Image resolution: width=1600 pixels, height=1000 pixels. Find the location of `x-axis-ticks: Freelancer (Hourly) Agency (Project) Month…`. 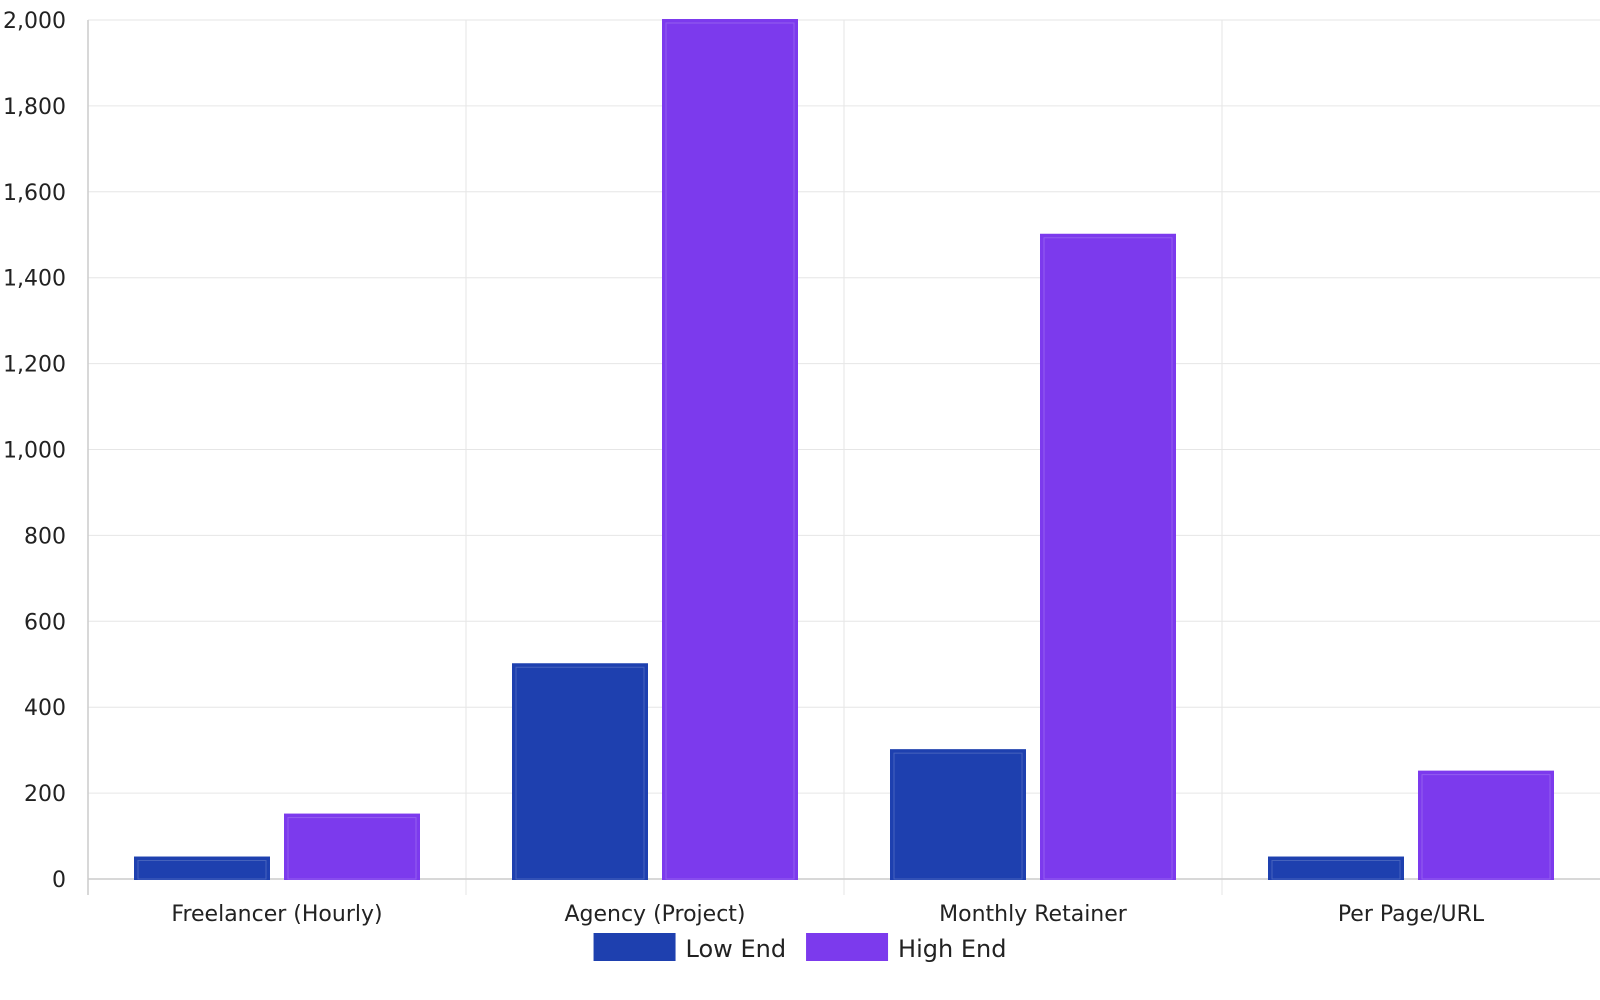

x-axis-ticks: Freelancer (Hourly) Agency (Project) Month… is located at coordinates (828, 914).